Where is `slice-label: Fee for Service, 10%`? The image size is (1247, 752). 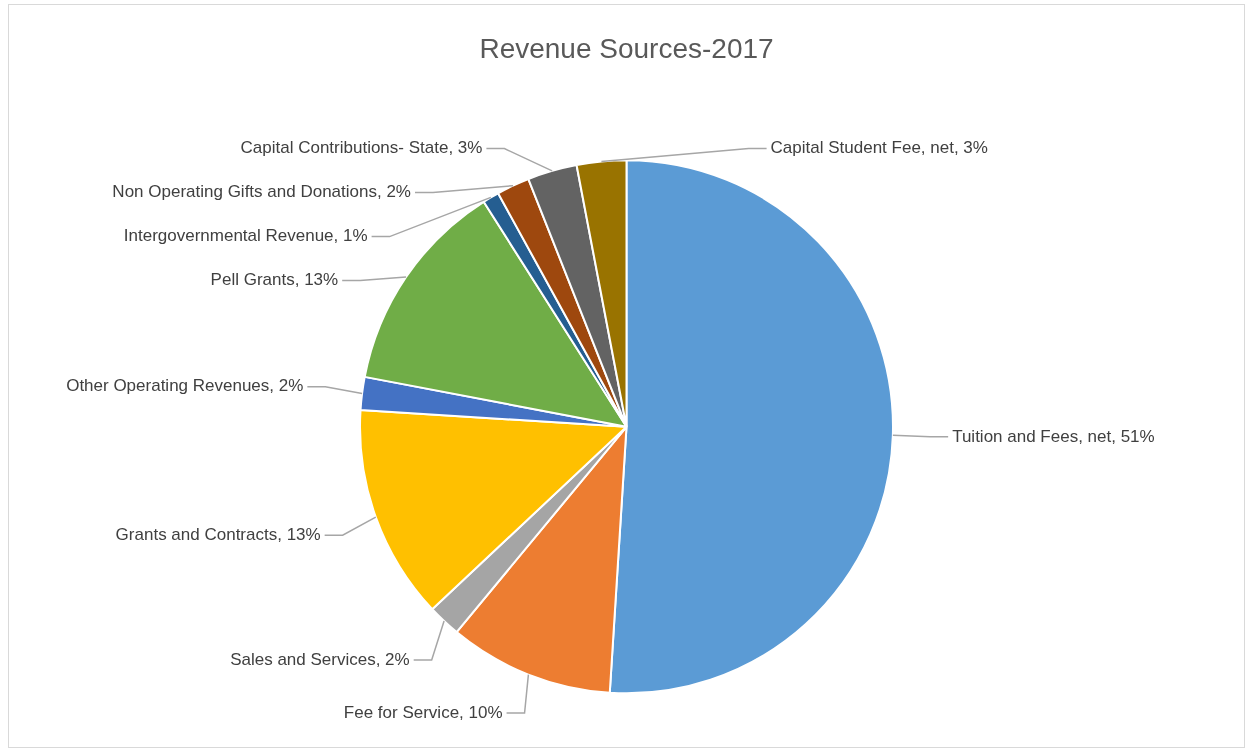
slice-label: Fee for Service, 10% is located at coordinates (423, 712).